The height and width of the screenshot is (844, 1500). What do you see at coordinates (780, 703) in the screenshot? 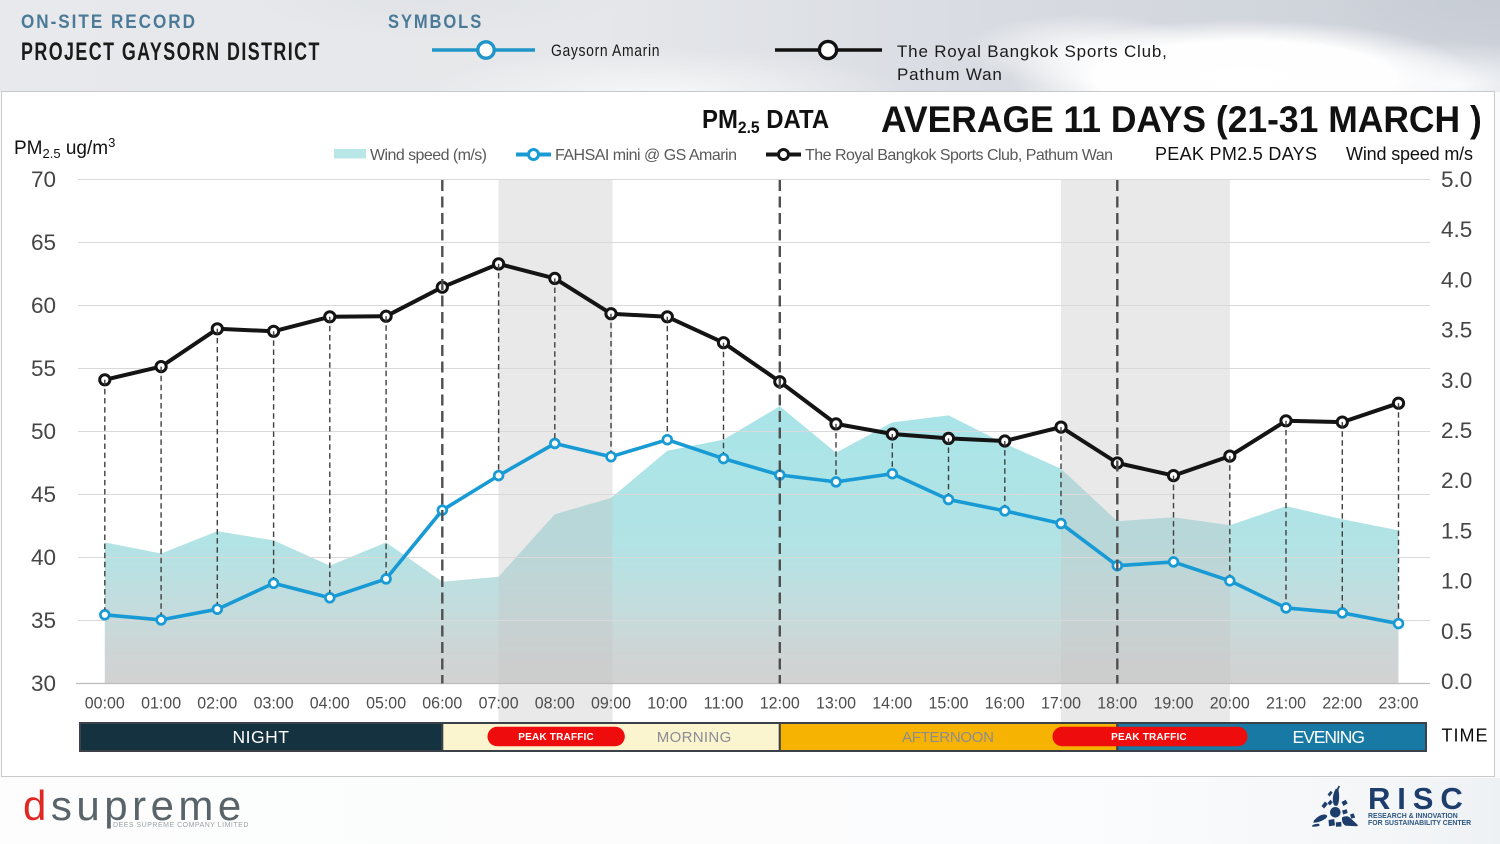
I see `svg-text: 12:00` at bounding box center [780, 703].